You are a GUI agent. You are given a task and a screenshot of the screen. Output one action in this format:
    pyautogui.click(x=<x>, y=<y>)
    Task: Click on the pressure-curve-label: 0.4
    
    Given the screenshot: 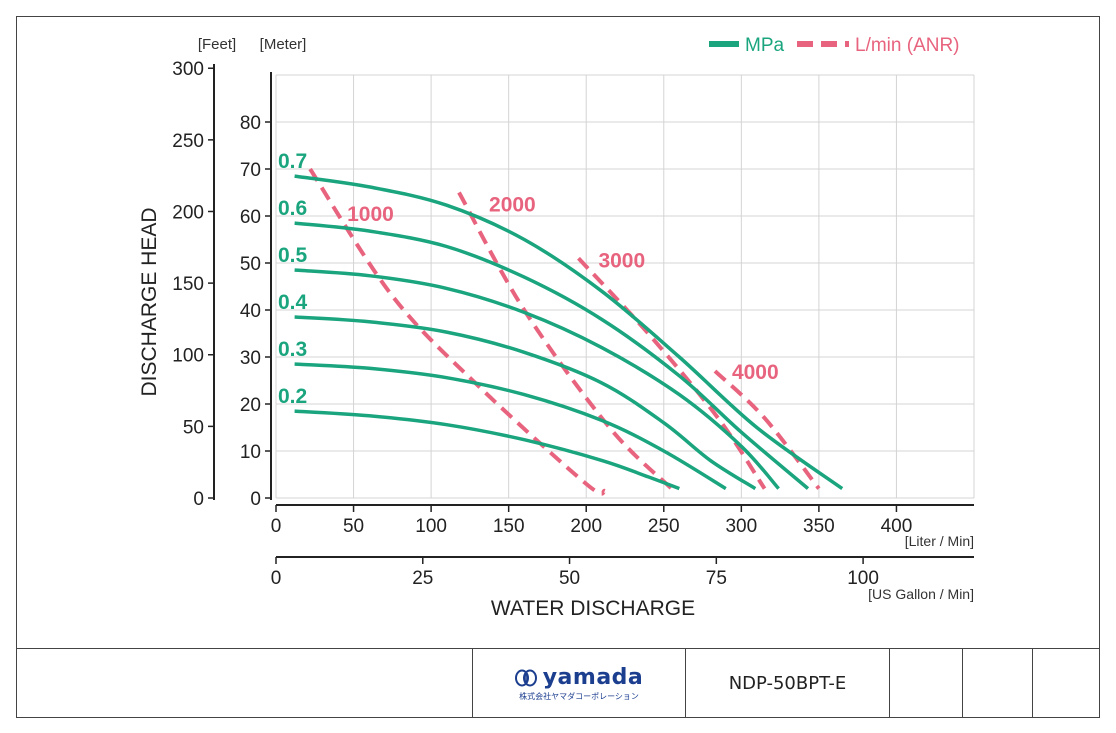 What is the action you would take?
    pyautogui.click(x=293, y=302)
    